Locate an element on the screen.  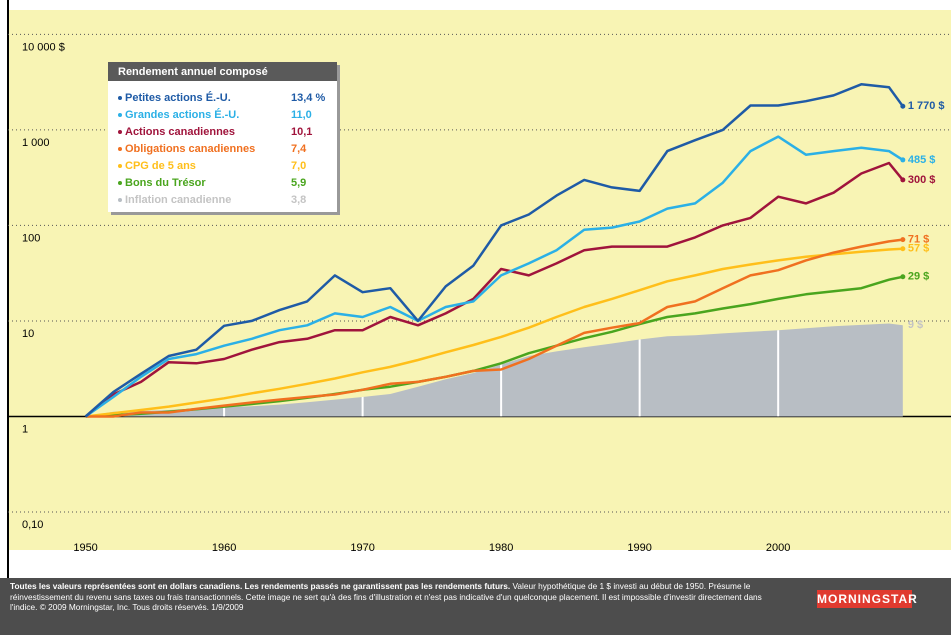
end-label: 29 $ is located at coordinates (918, 277).